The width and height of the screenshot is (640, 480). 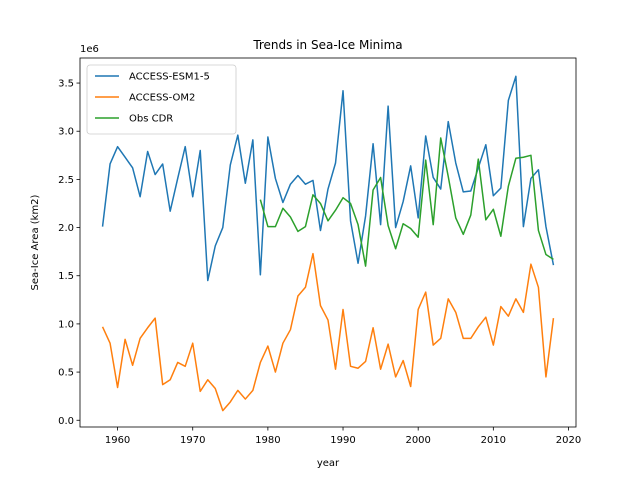 What do you see at coordinates (69, 253) in the screenshot?
I see `y-axis-ticks: 0.0 0.5 1.0 1.5 2.0 2.5 3.0 3.5` at bounding box center [69, 253].